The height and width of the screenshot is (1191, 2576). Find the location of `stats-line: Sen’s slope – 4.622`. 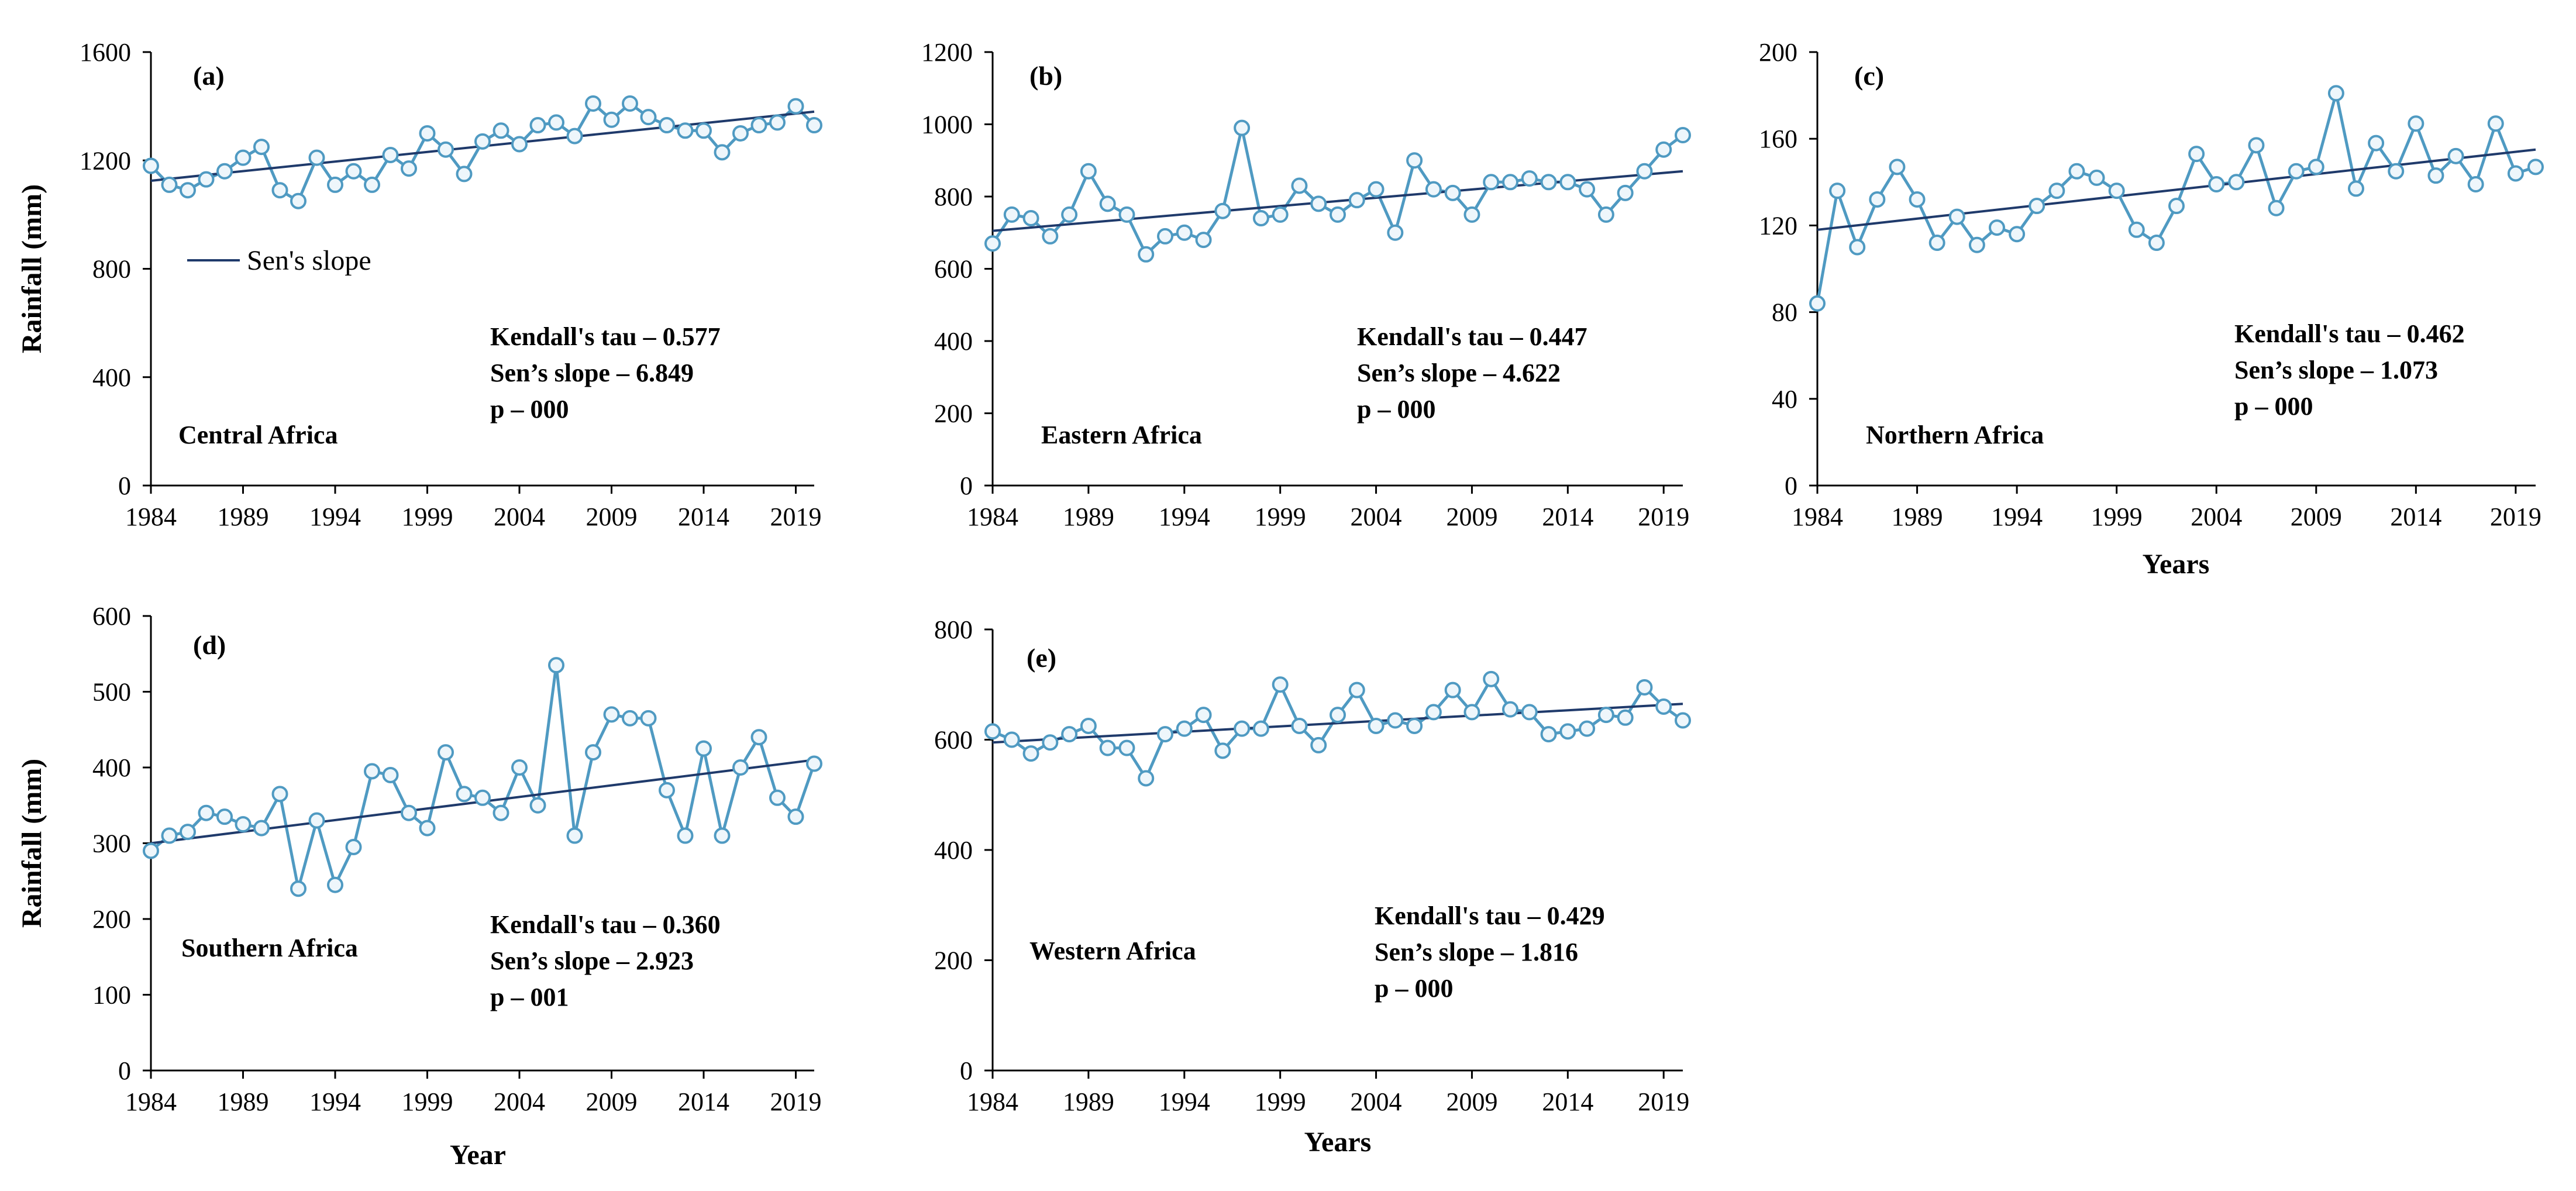

stats-line: Sen’s slope – 4.622 is located at coordinates (1459, 373).